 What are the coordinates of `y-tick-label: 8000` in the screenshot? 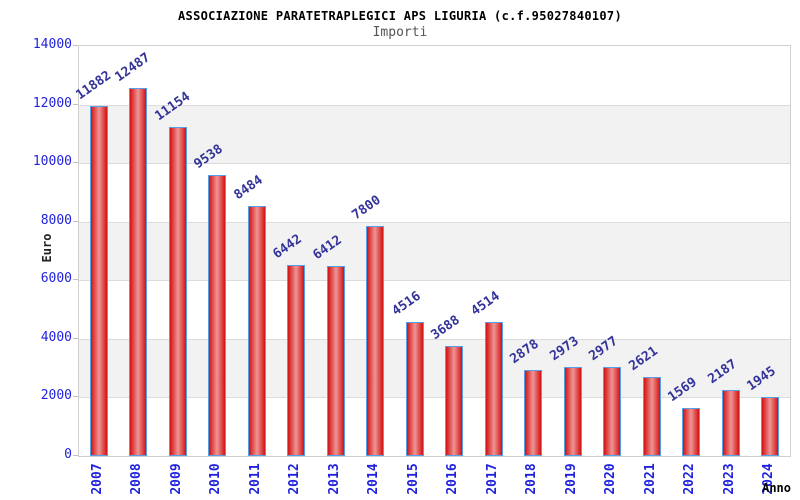 It's located at (56, 220).